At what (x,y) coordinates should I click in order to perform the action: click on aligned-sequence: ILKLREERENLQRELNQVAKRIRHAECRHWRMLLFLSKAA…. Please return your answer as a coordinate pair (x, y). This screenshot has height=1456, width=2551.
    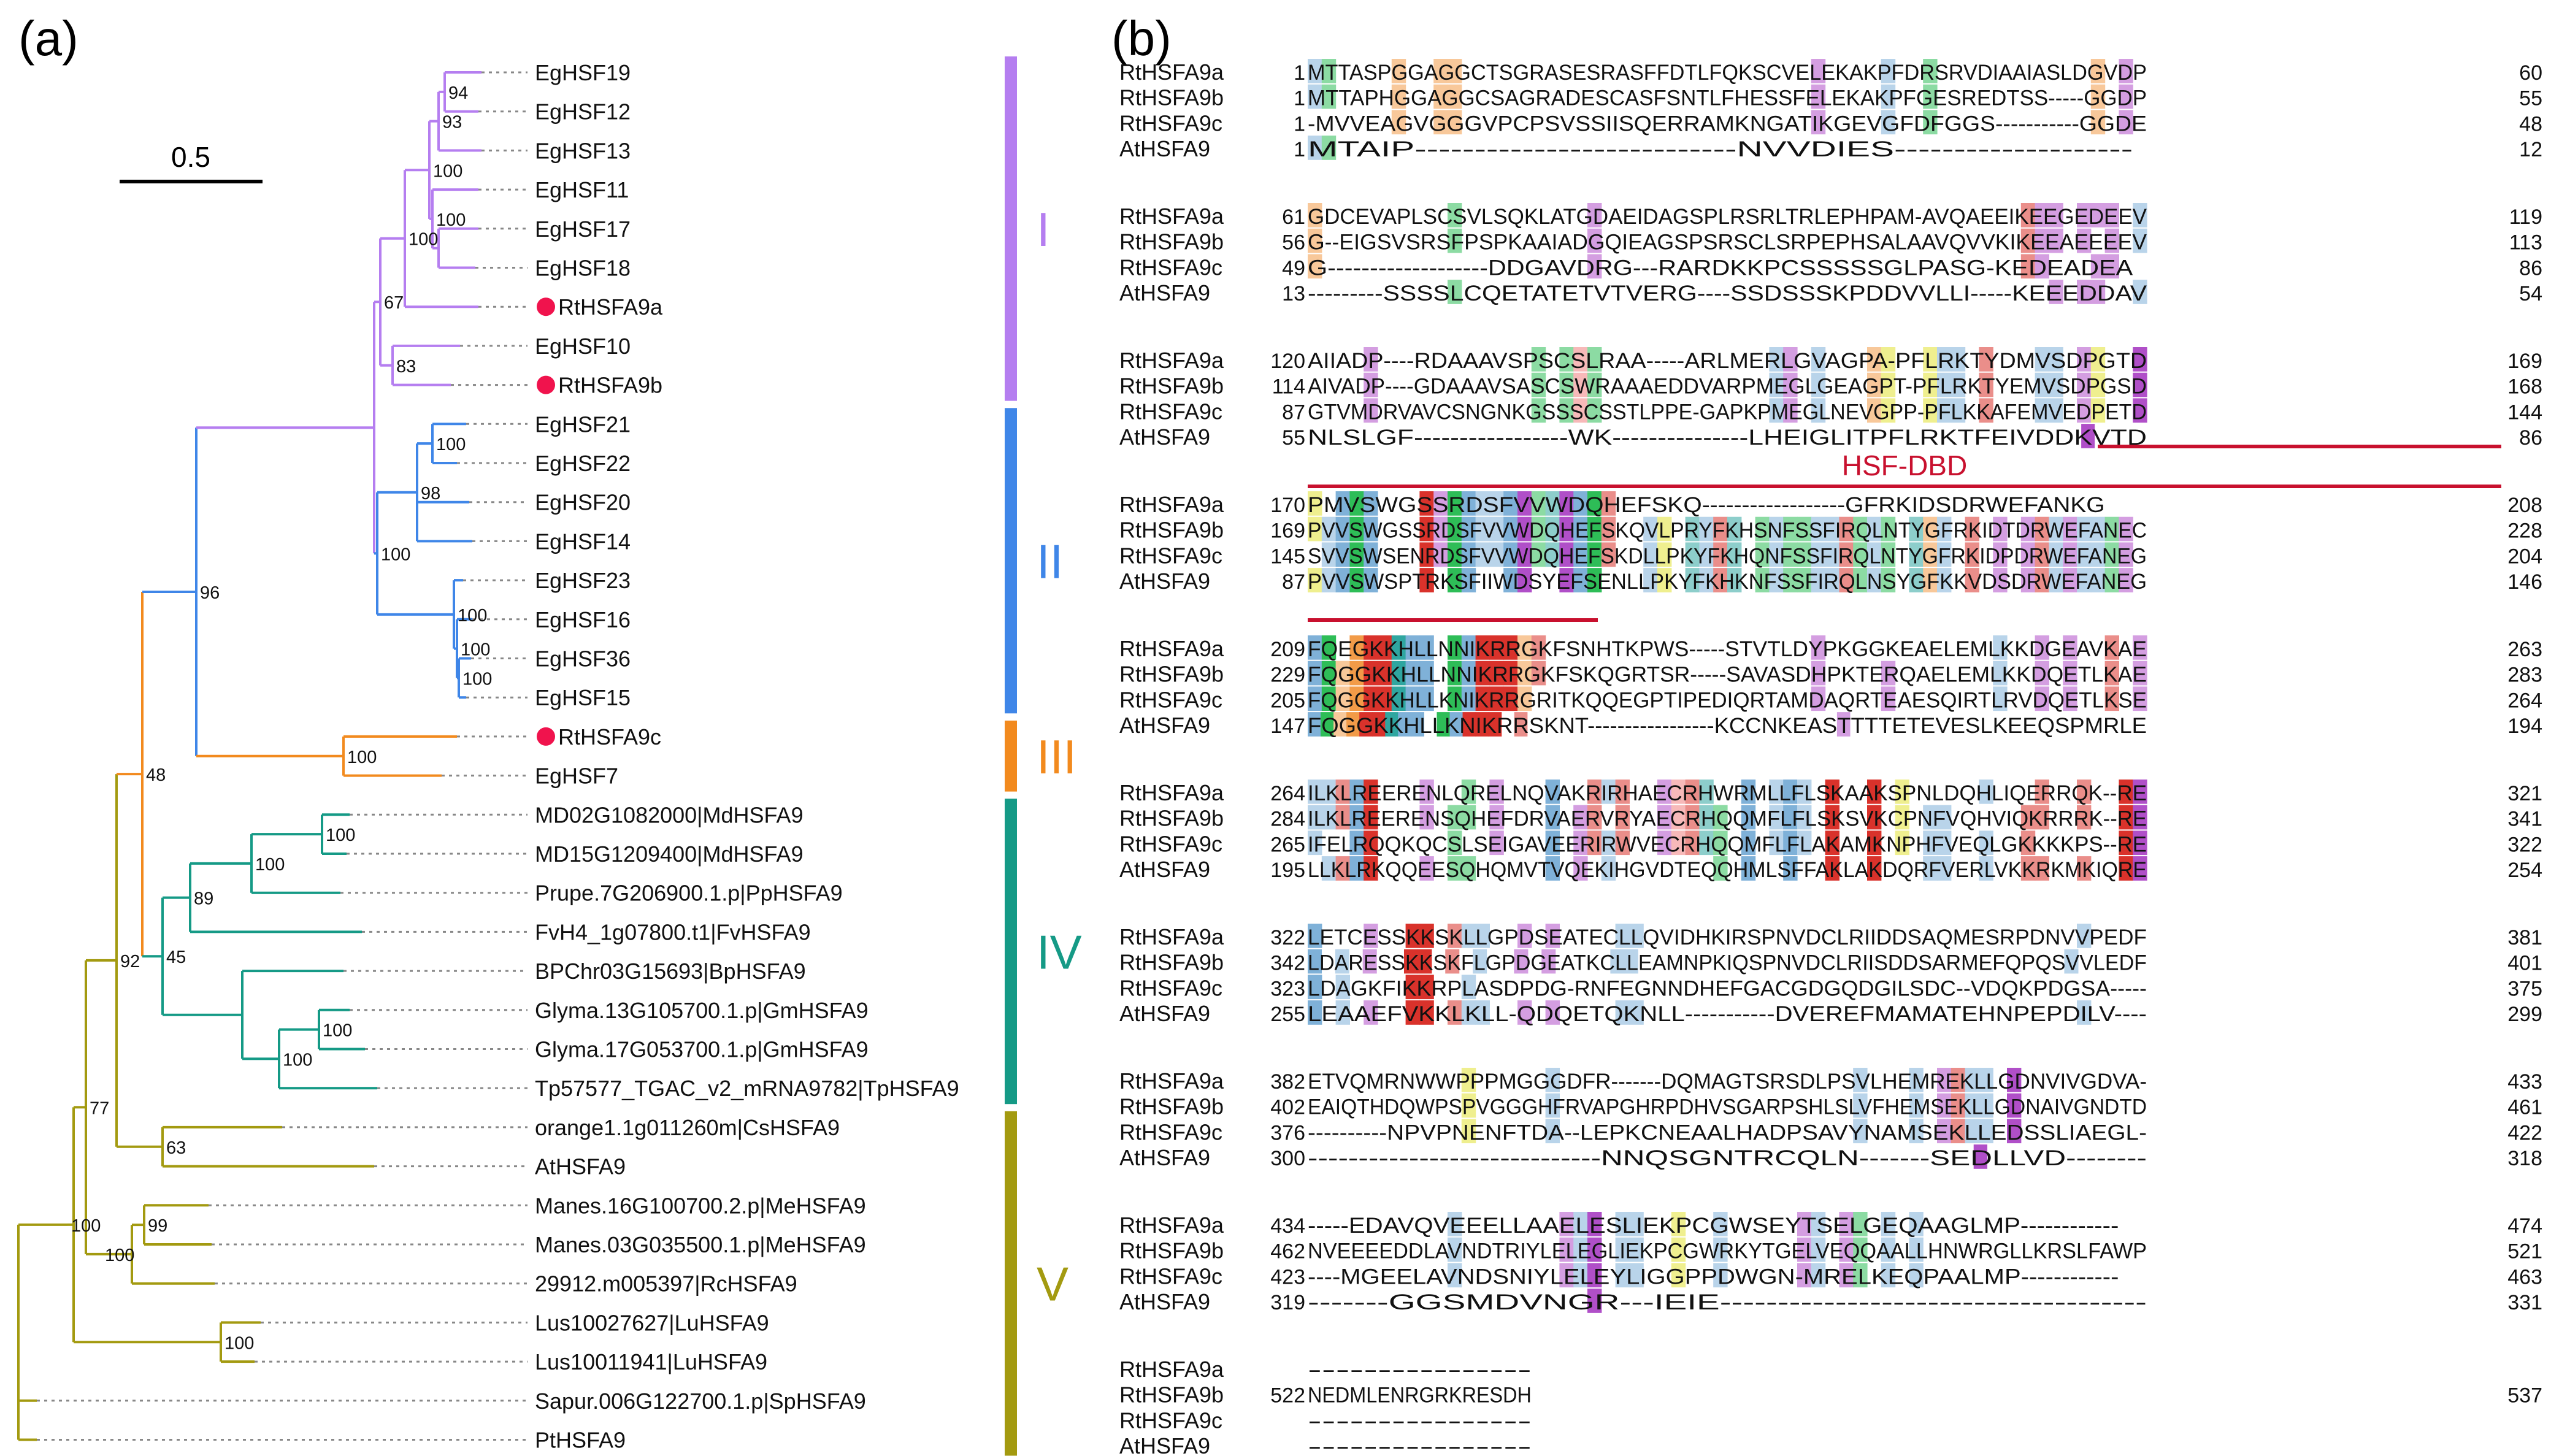
    Looking at the image, I should click on (1727, 793).